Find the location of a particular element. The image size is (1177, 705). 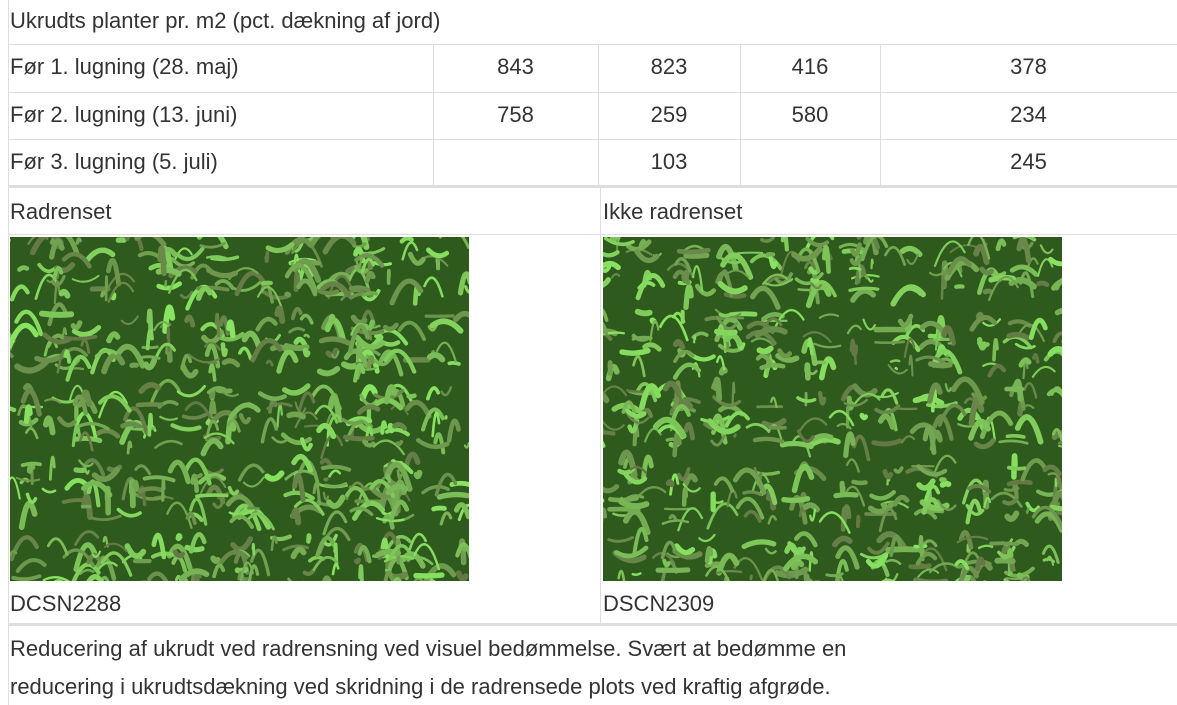

table-cell: 823 is located at coordinates (669, 66).